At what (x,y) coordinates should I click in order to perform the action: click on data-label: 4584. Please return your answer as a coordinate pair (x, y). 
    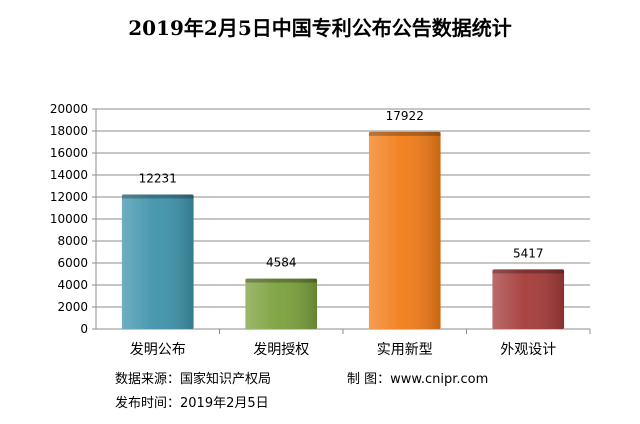
    Looking at the image, I should click on (281, 263).